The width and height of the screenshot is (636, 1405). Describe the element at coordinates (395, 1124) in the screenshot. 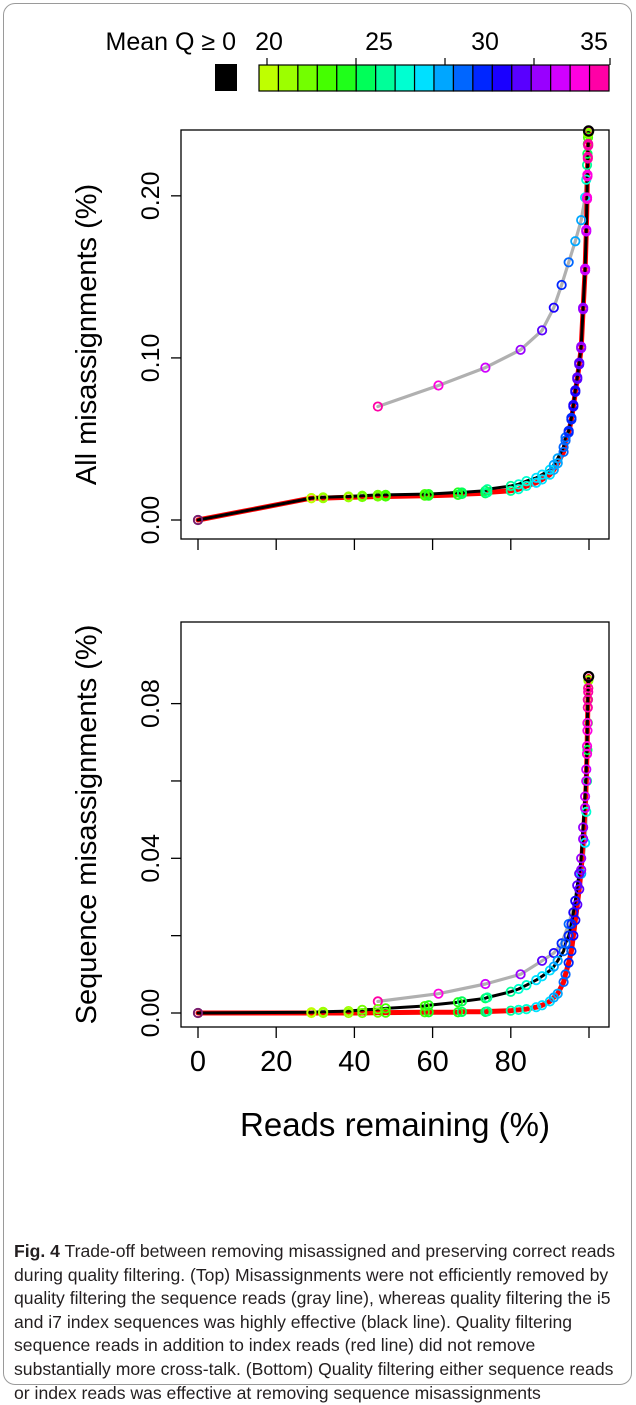

I see `x-axis-label: Reads remaining (%)` at that location.